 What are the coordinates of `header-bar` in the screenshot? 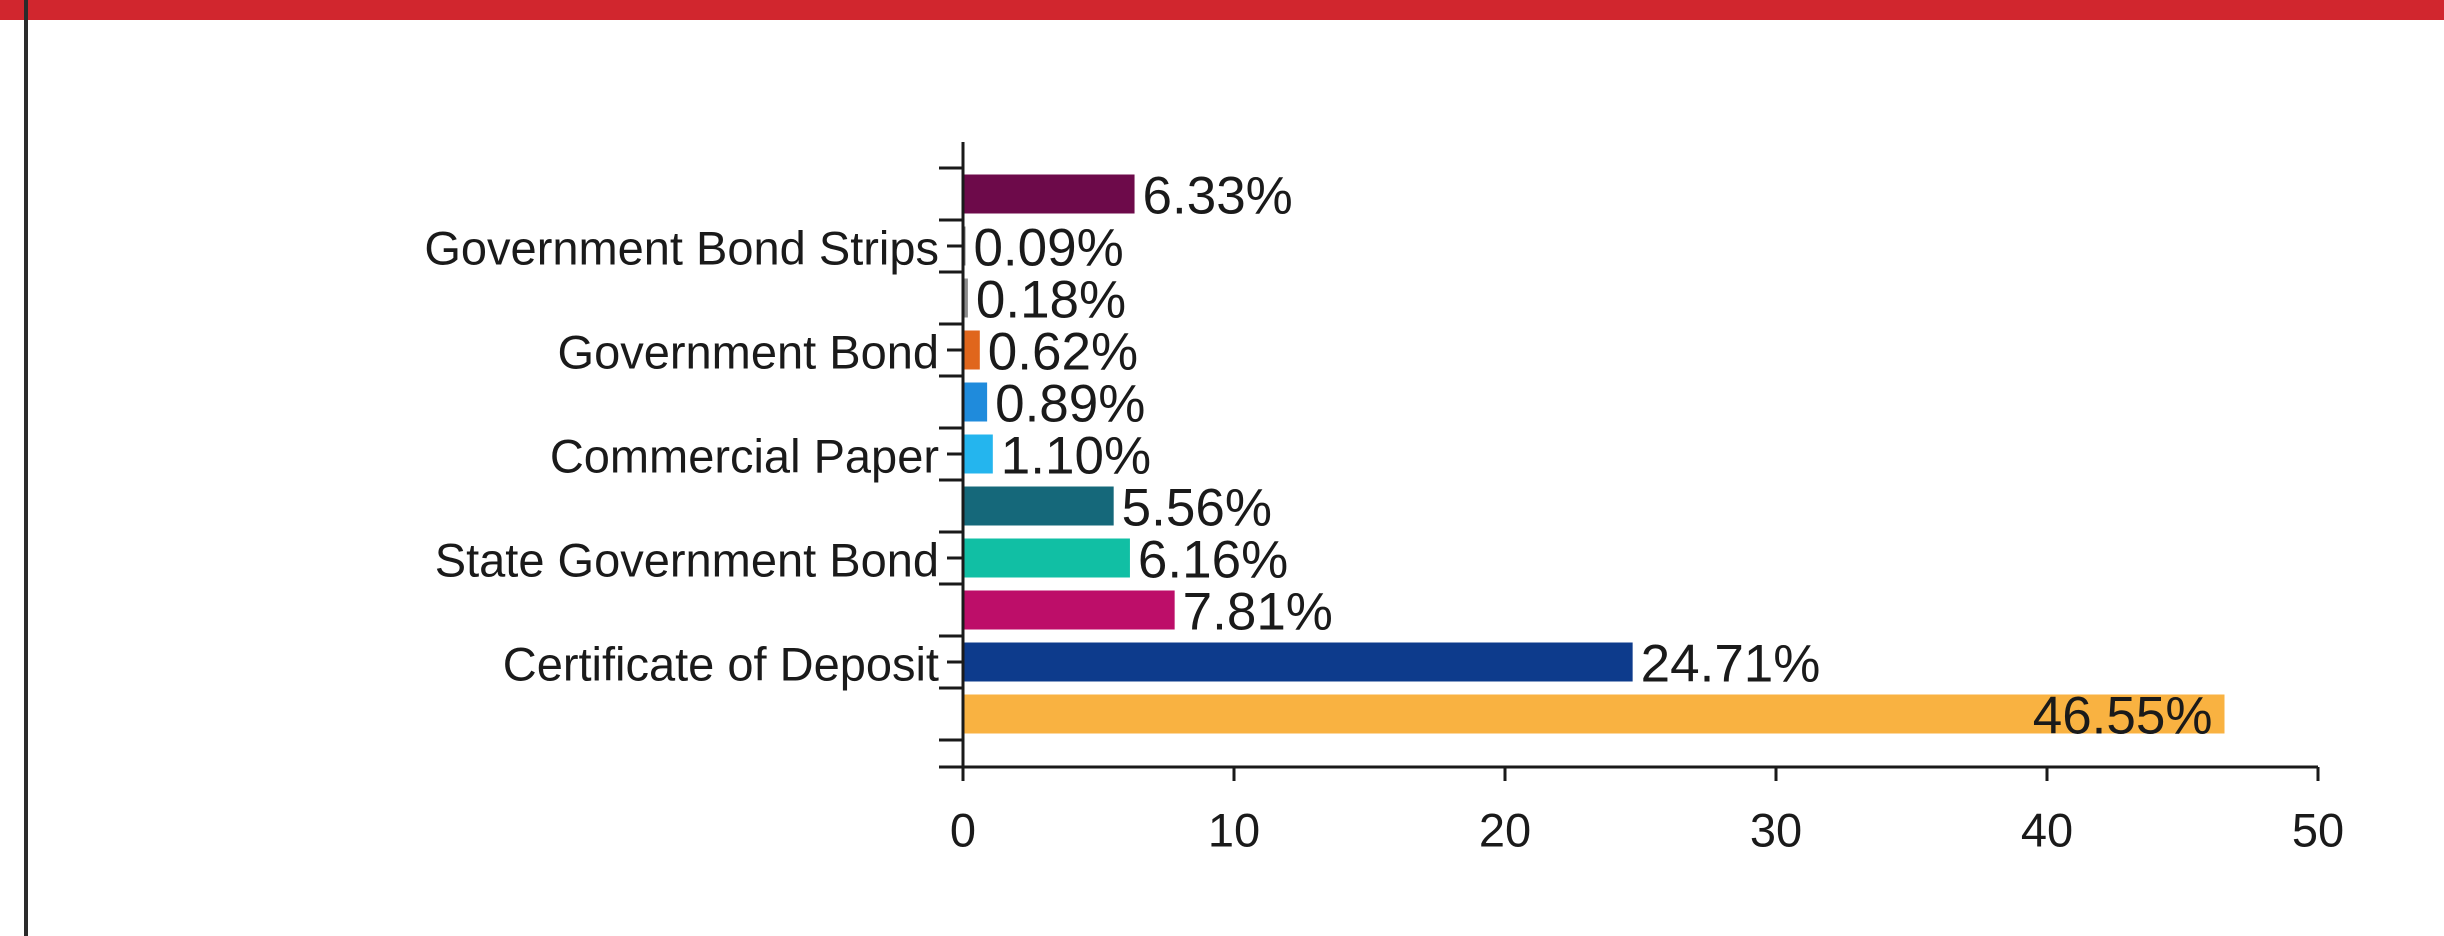 It's located at (1222, 10).